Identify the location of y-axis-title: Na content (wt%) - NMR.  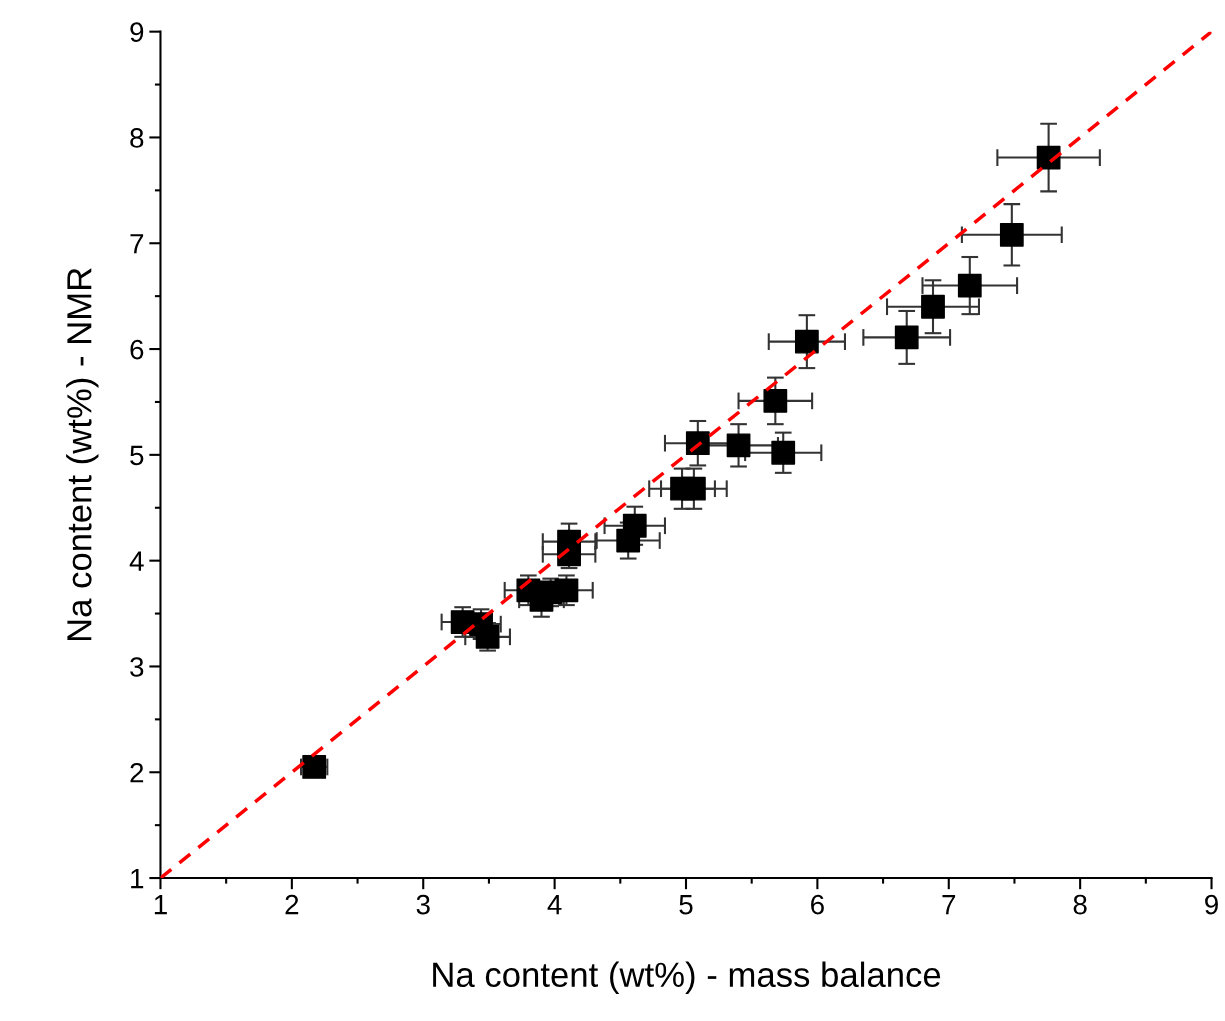
(82, 454).